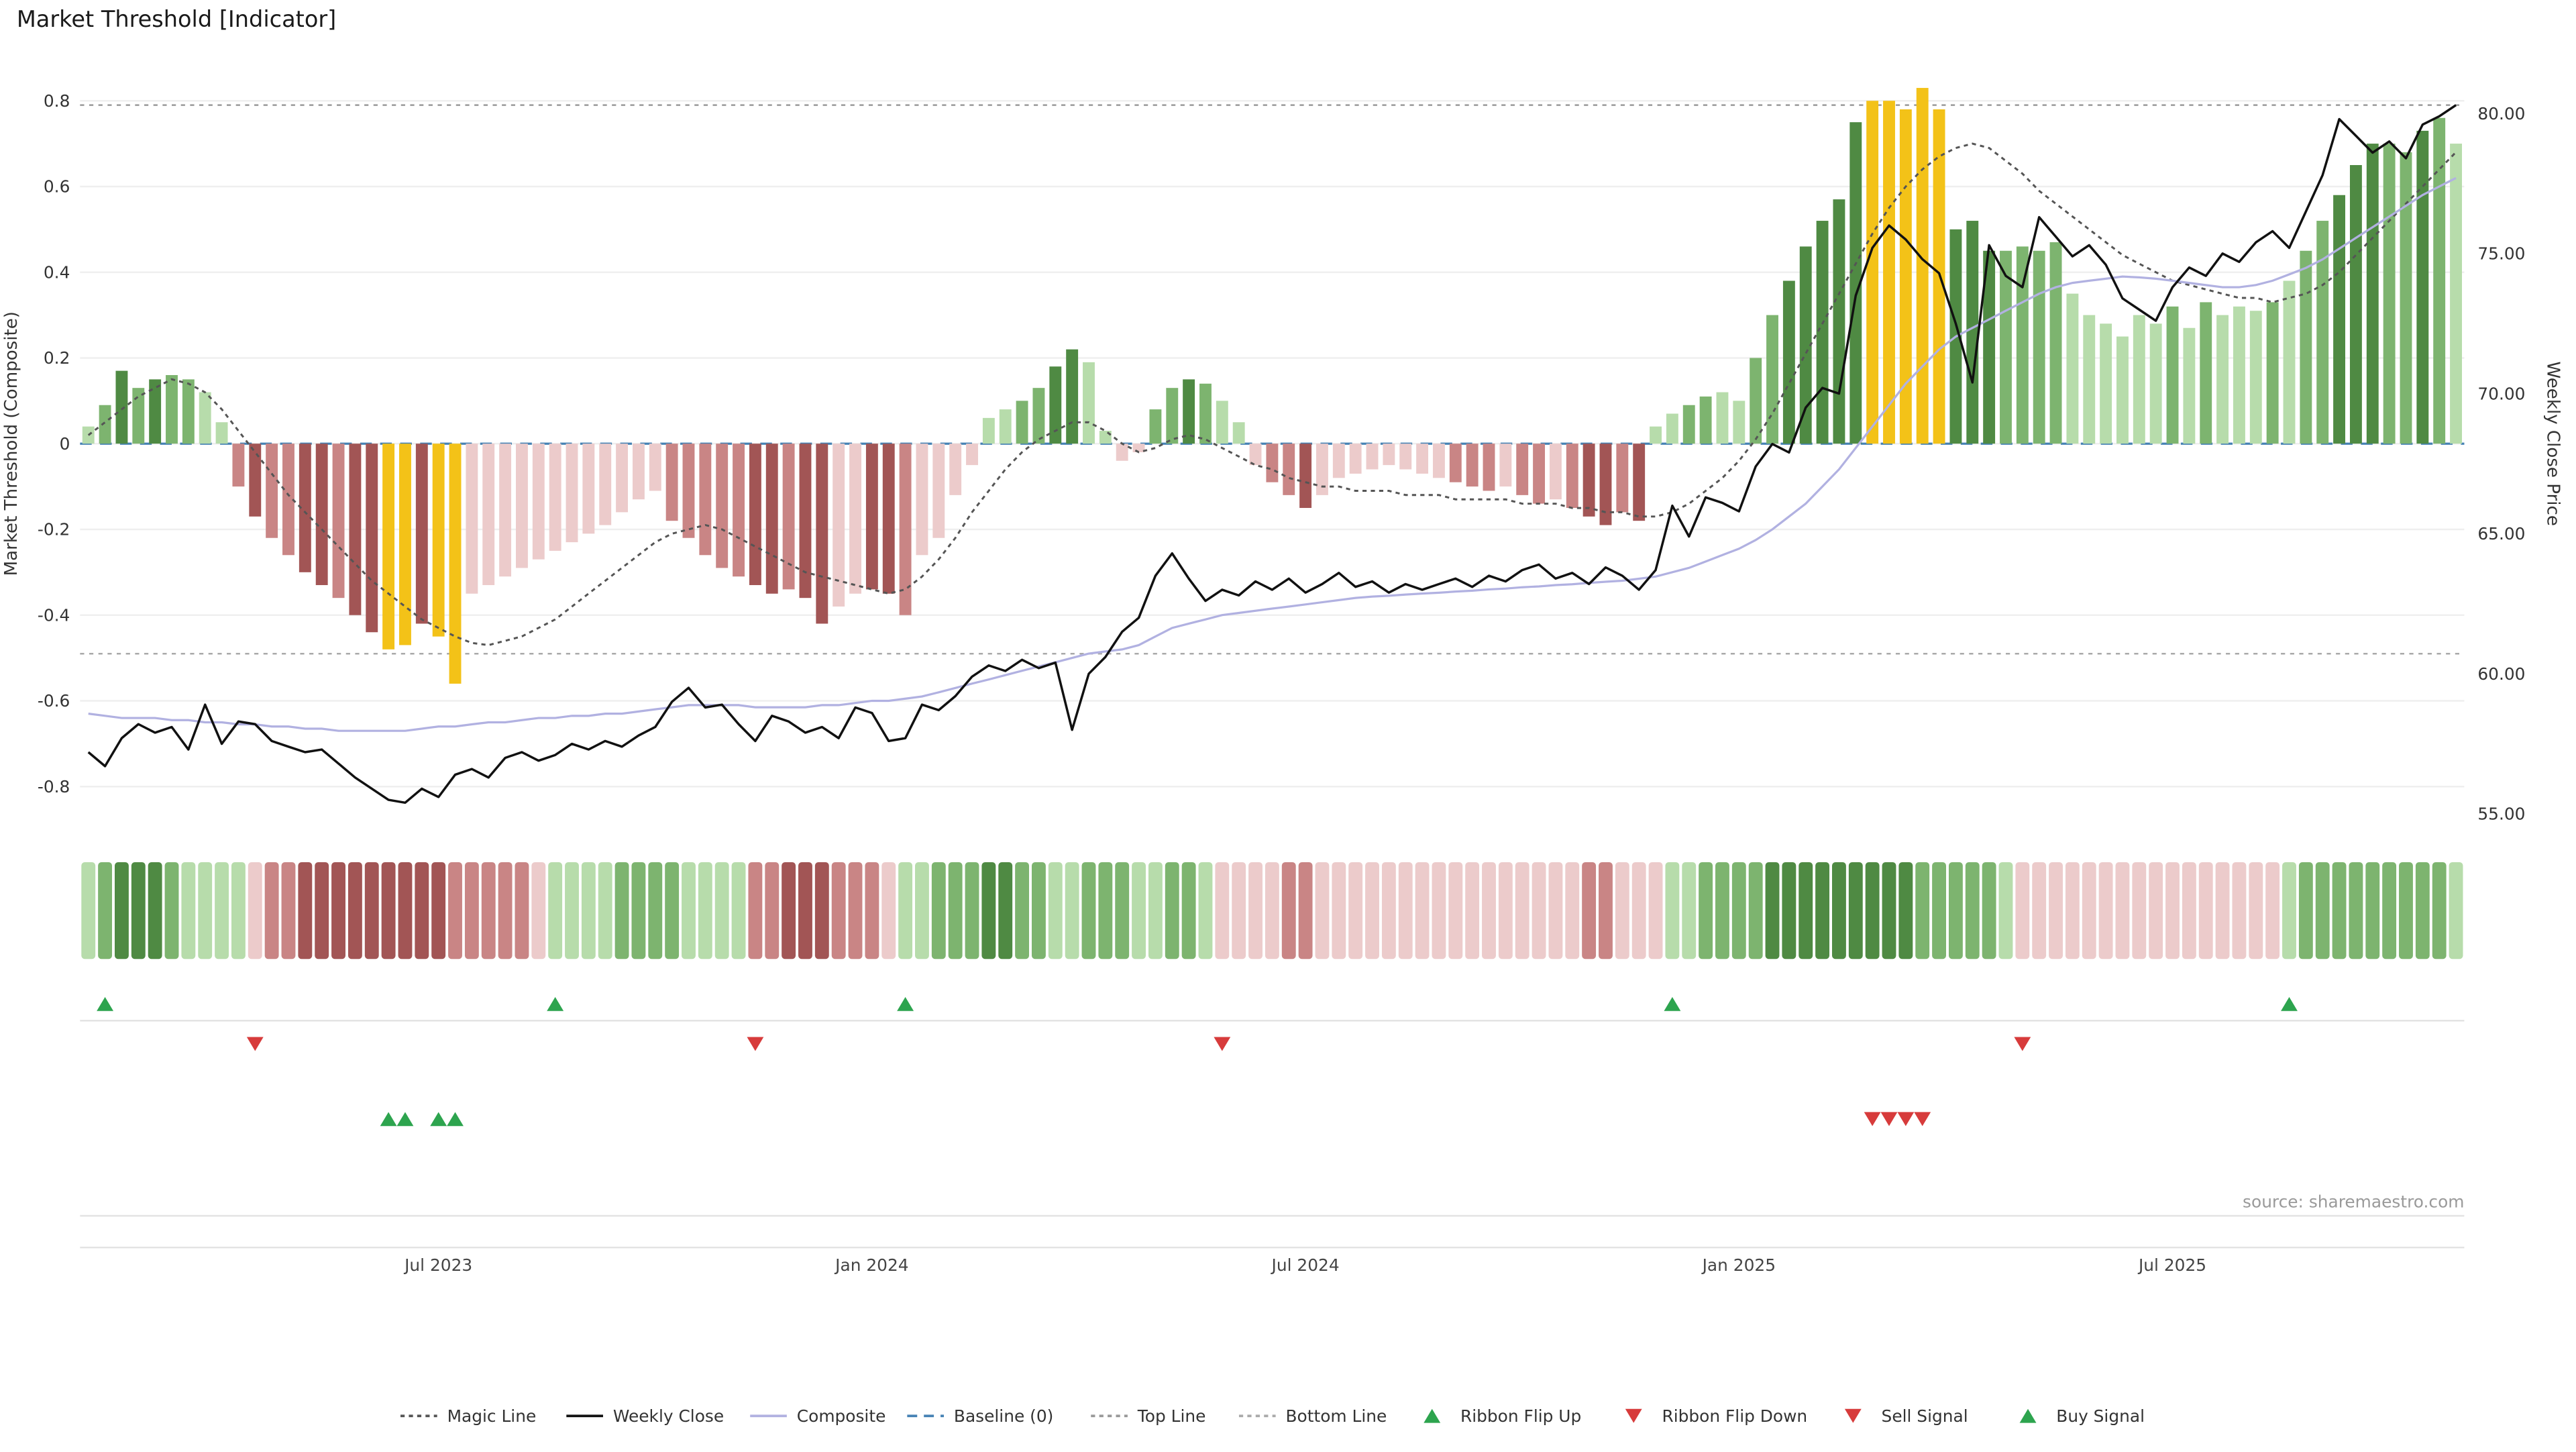 This screenshot has width=2576, height=1452. Describe the element at coordinates (1906, 1416) in the screenshot. I see `legend-item-sell-signal: Sell Signal` at that location.